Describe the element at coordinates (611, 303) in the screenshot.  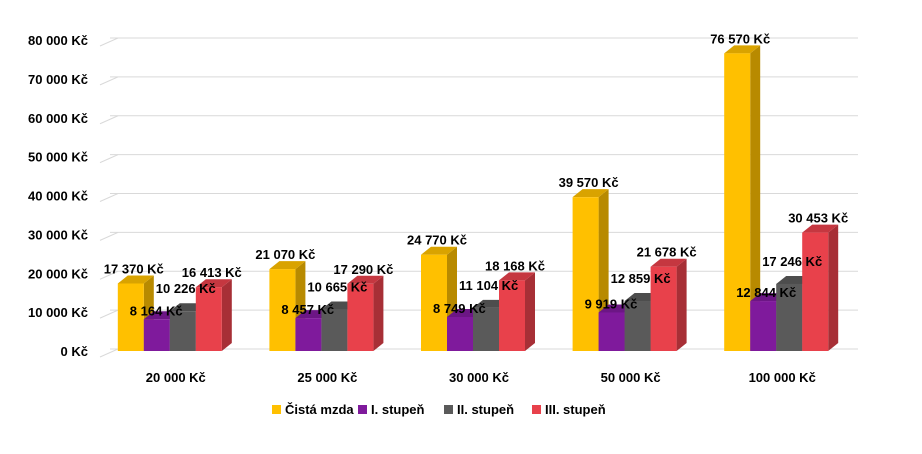
I see `data-label: 9 919 Kč` at that location.